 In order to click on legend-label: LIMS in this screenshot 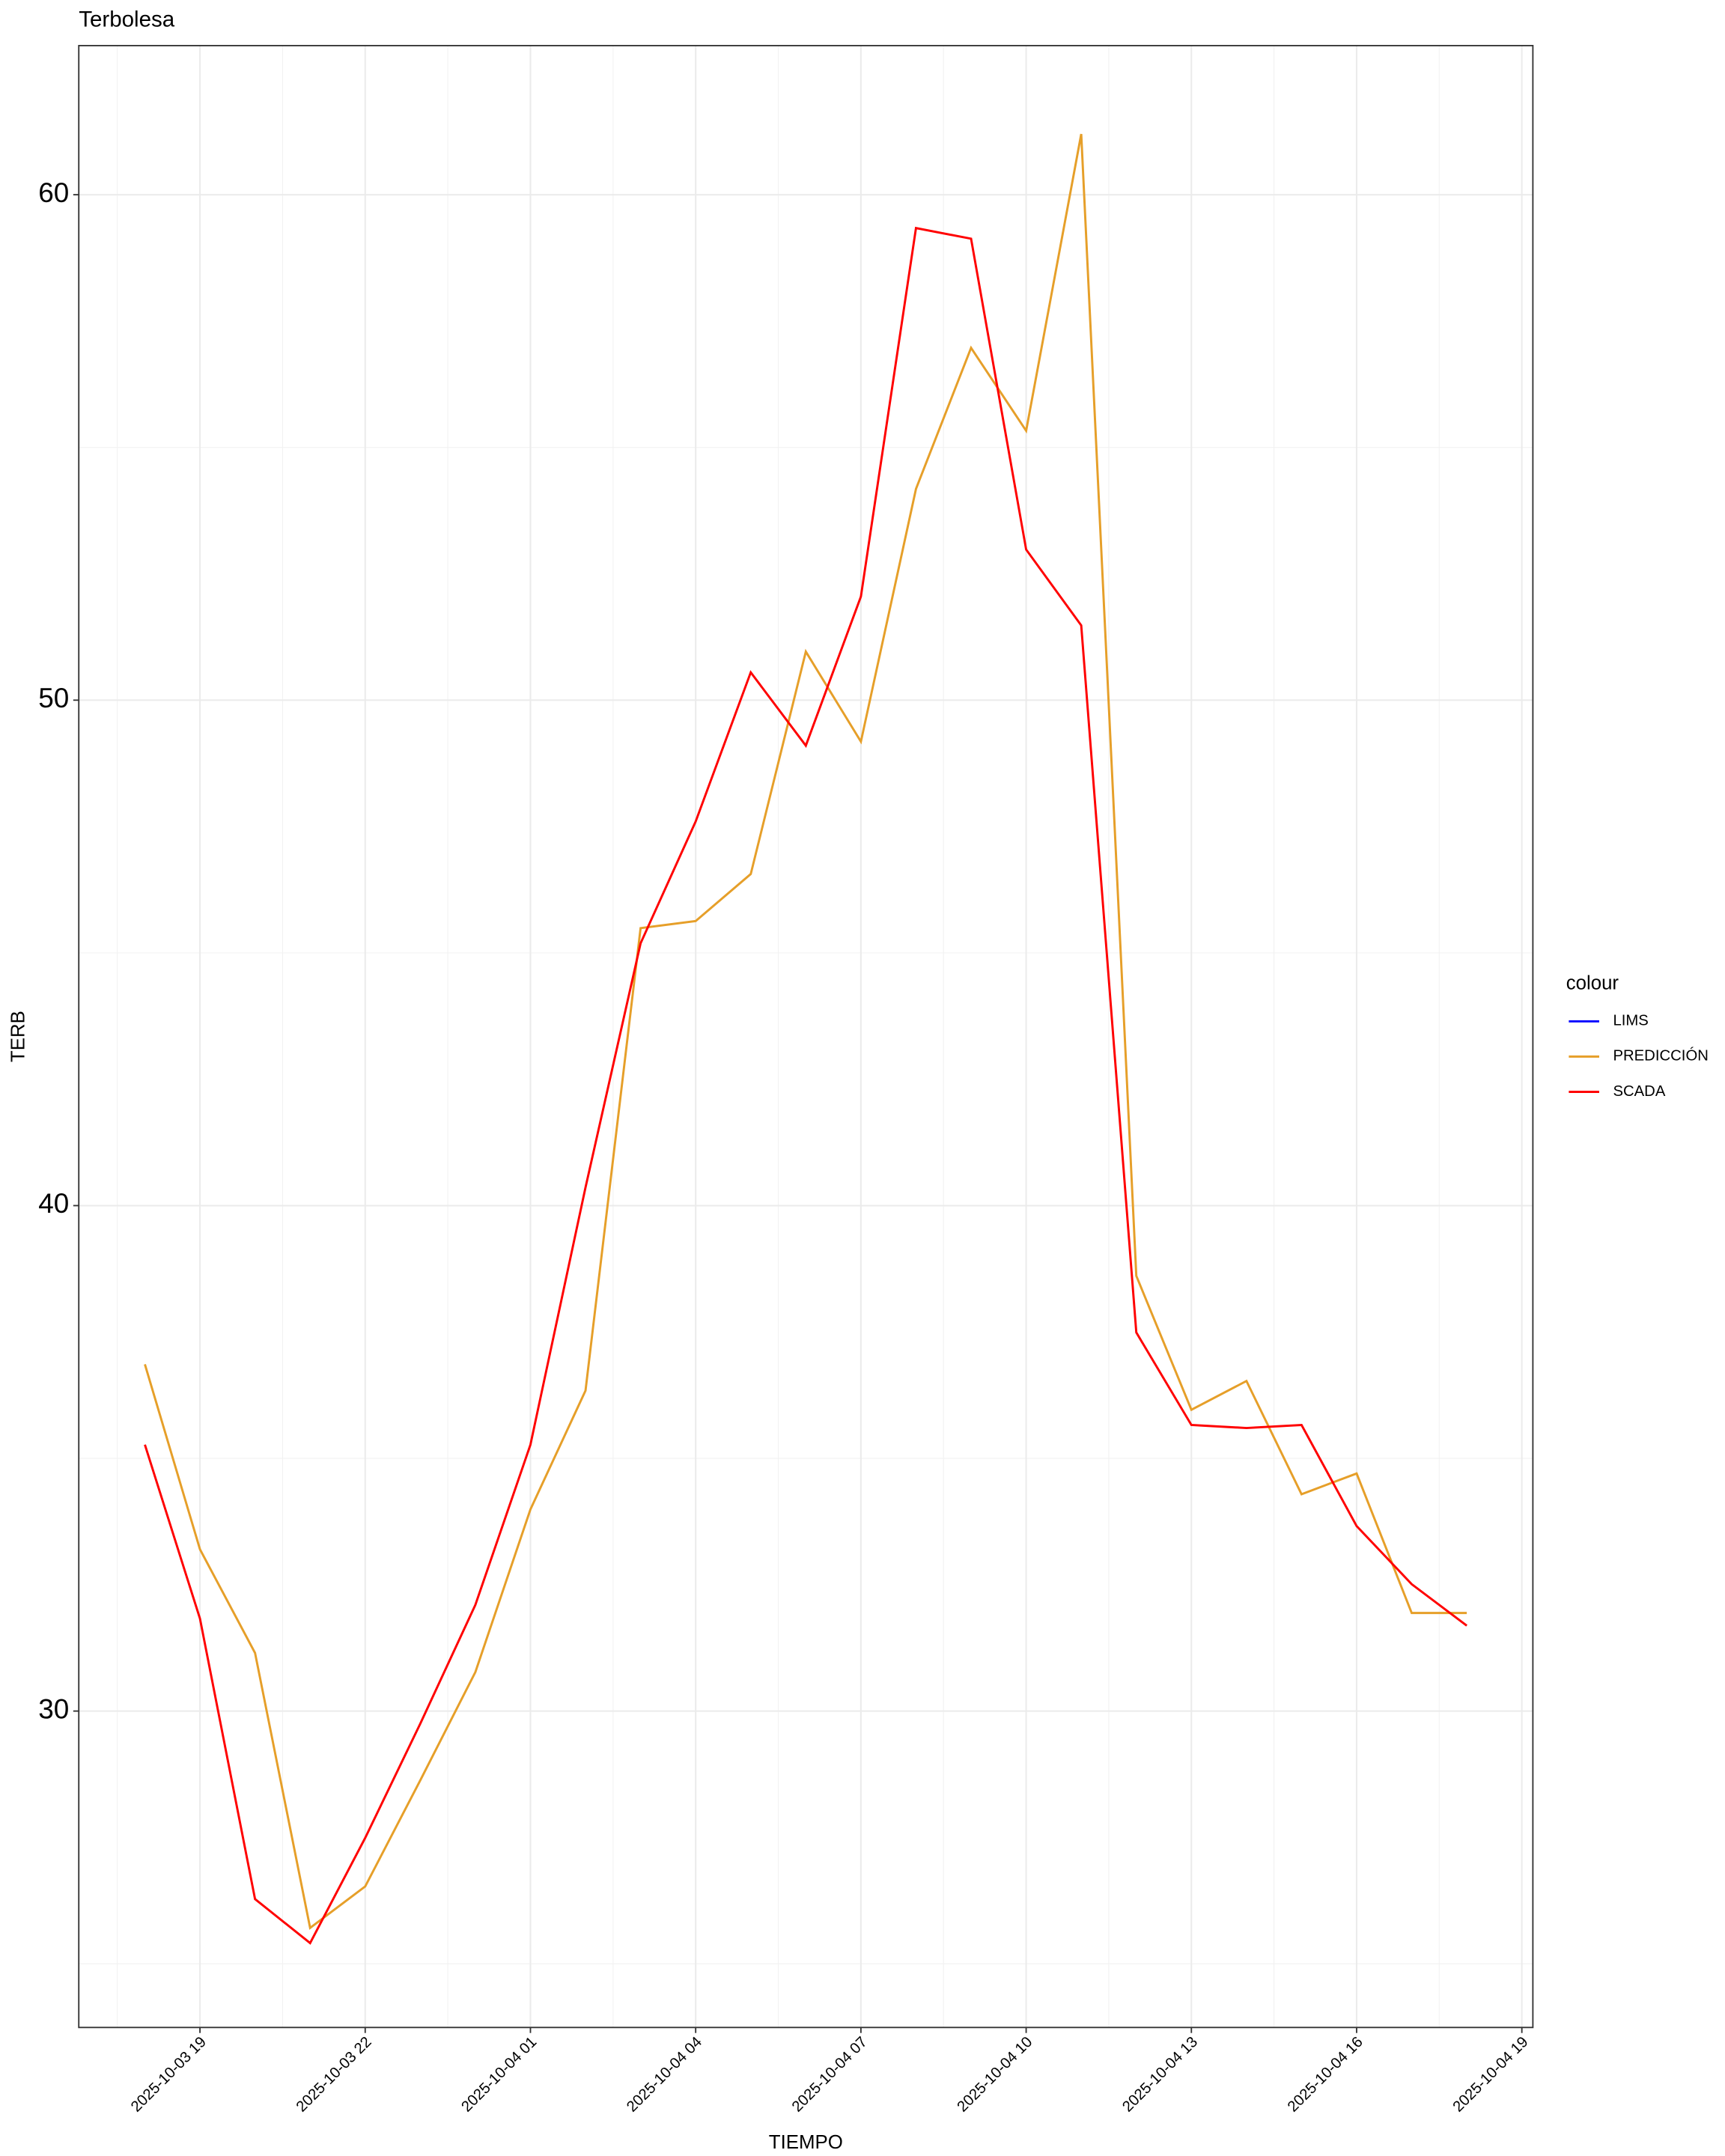, I will do `click(1630, 1021)`.